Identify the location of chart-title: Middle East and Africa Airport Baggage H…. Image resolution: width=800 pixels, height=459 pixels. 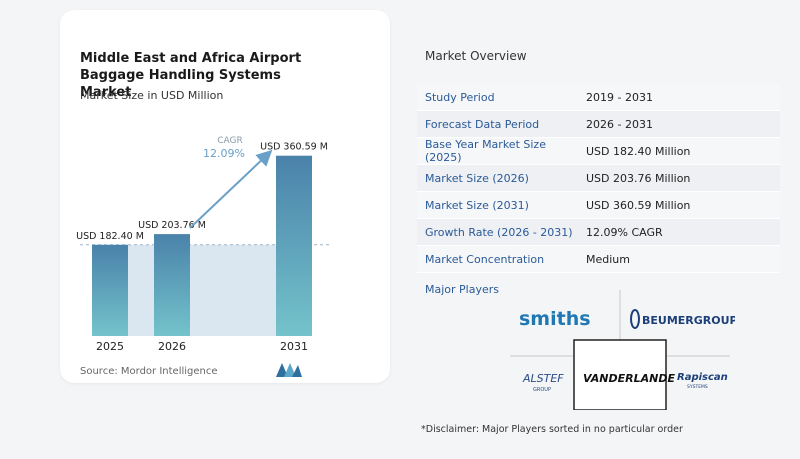
(191, 75).